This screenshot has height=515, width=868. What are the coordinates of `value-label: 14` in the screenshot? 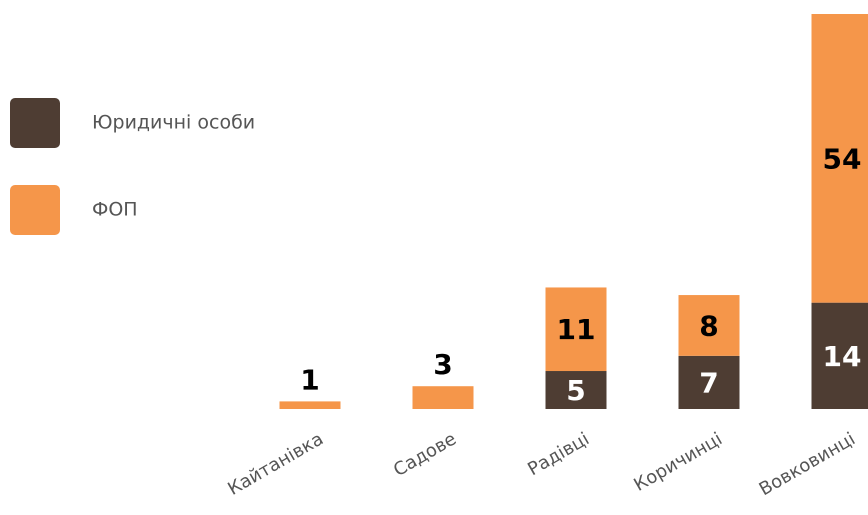 It's located at (842, 356).